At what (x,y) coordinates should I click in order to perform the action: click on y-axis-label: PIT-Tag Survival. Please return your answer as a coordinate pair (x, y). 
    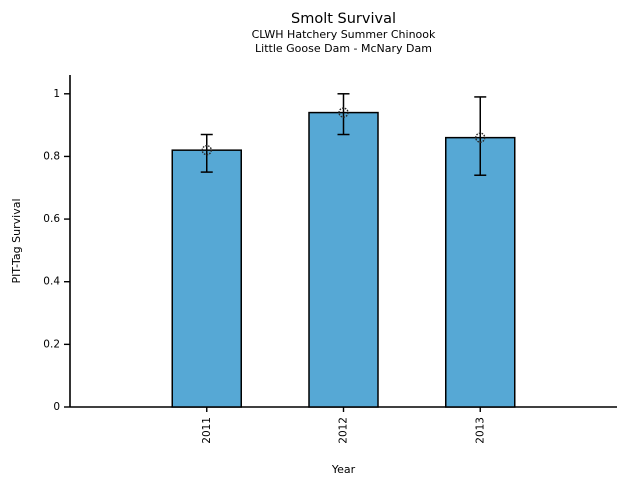
    Looking at the image, I should click on (16, 241).